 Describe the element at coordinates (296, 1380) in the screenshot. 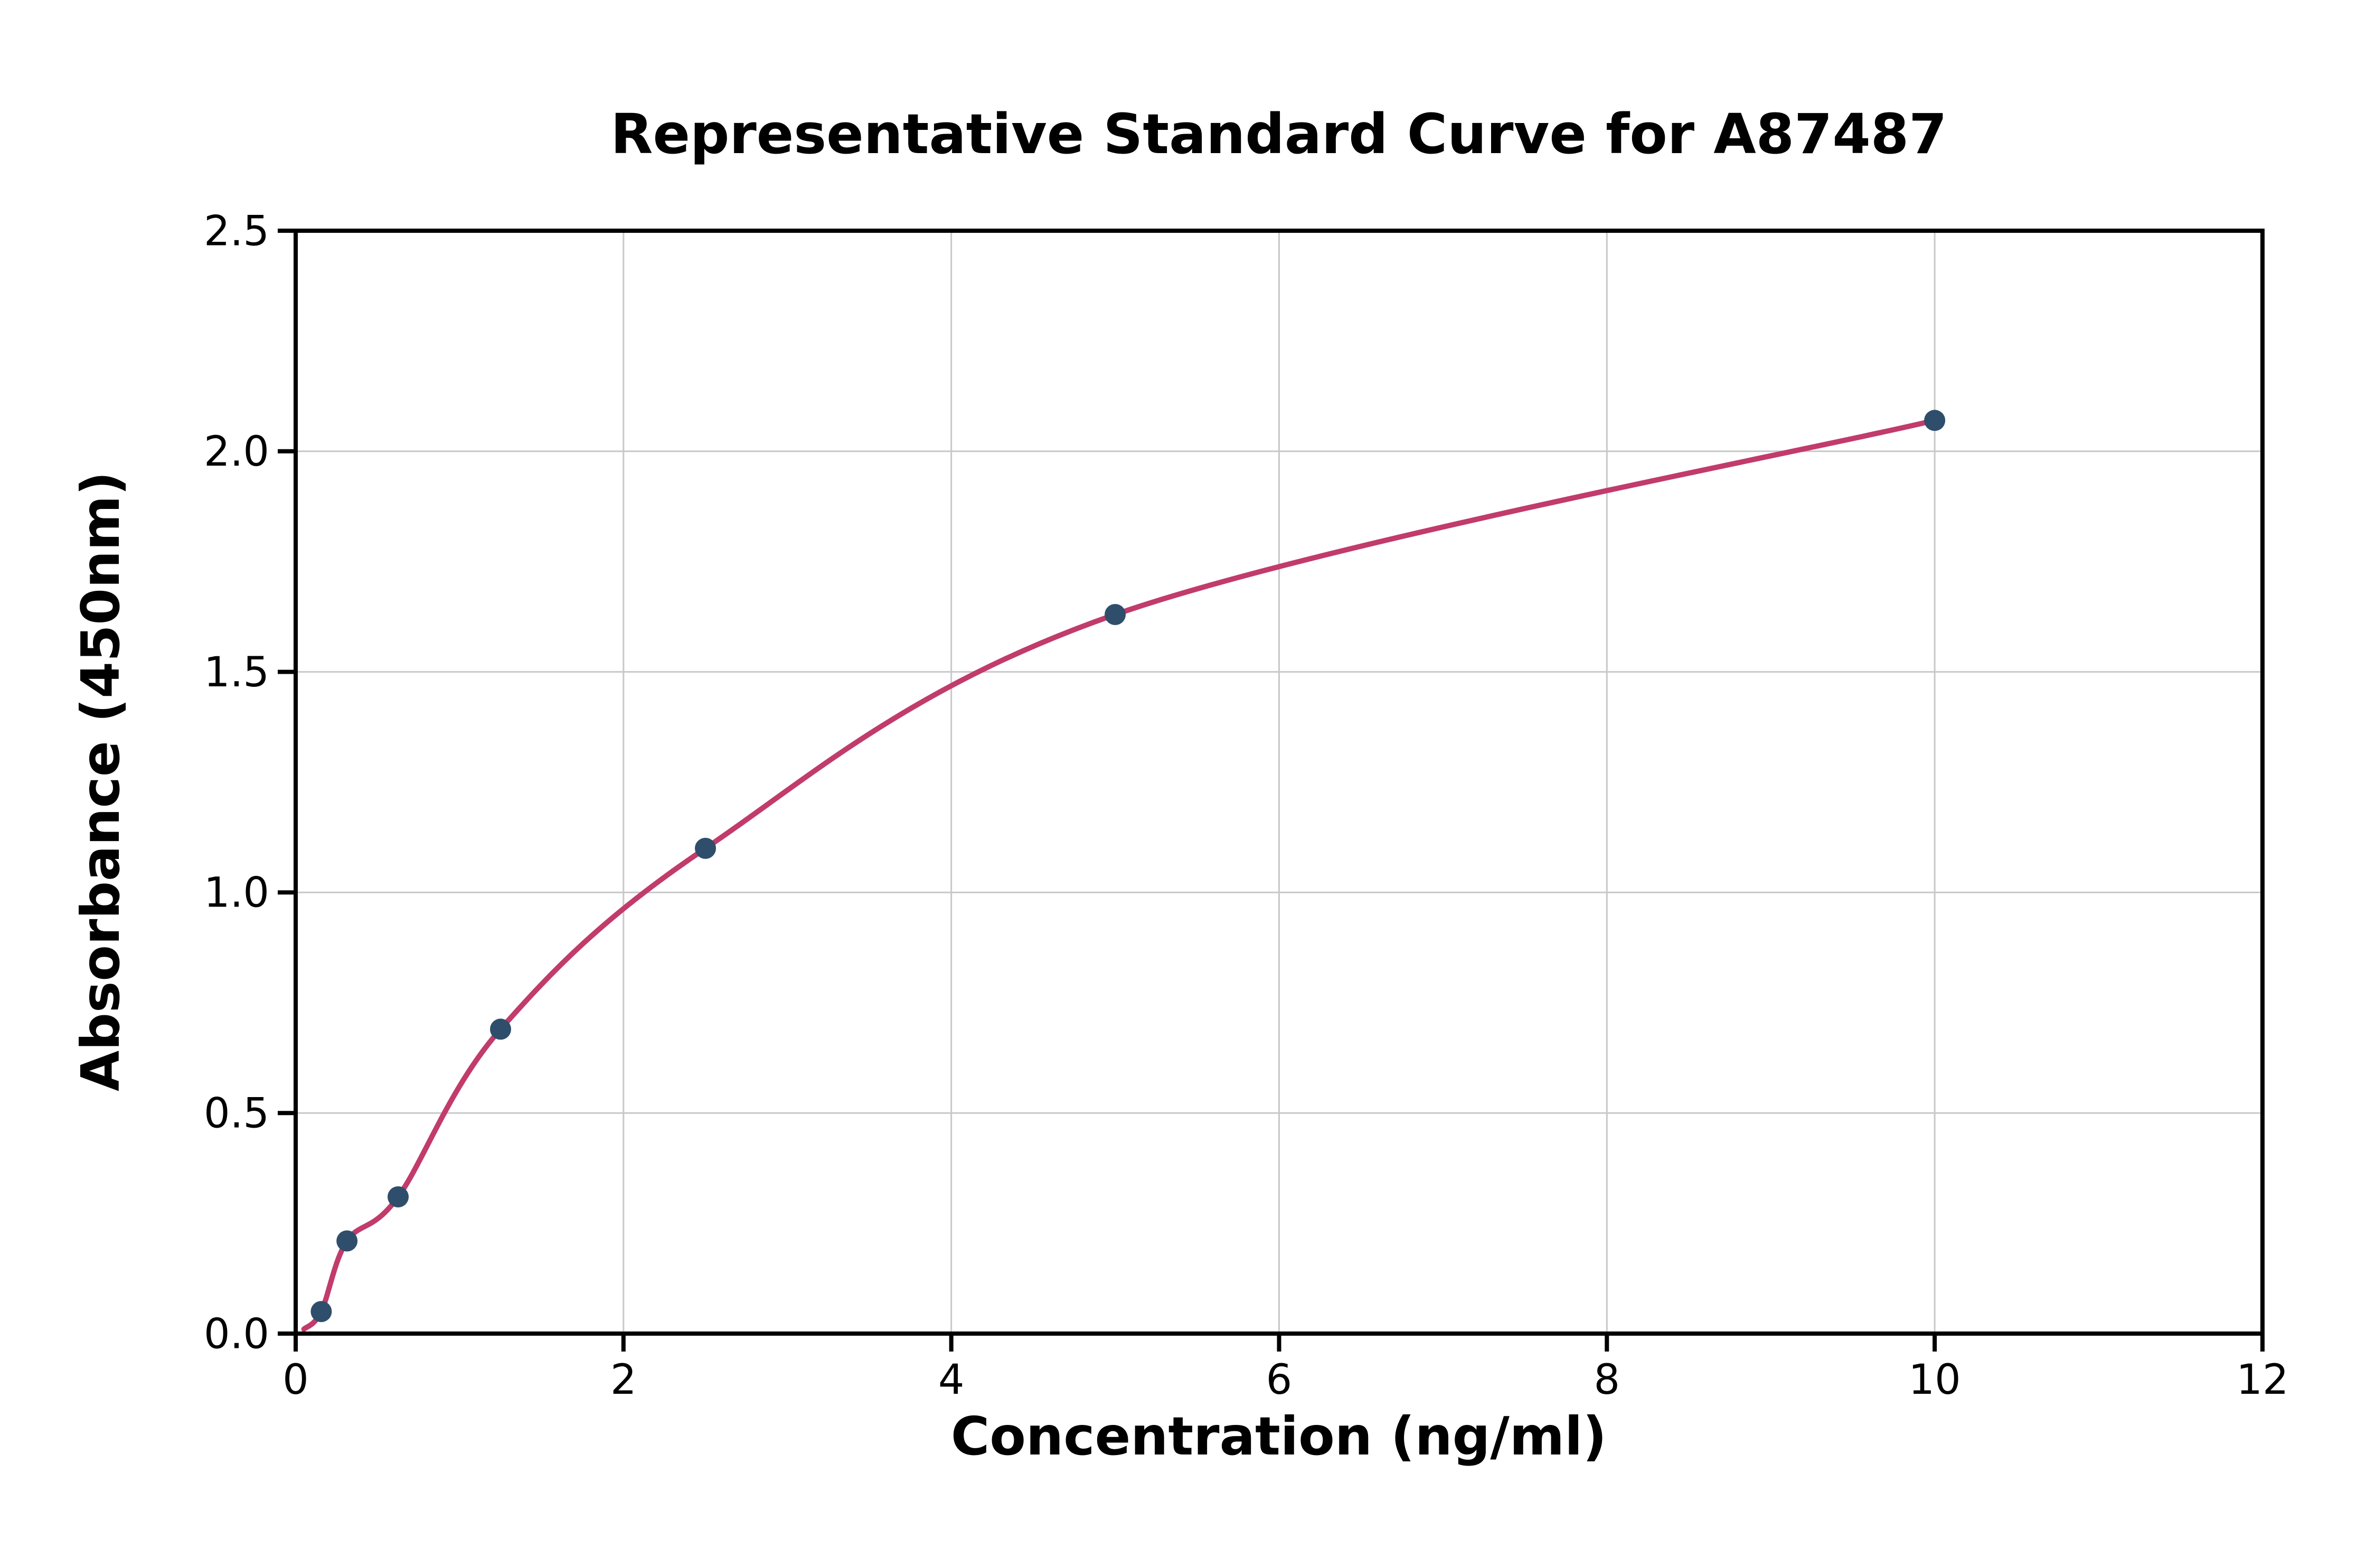

I see `x-tick-label: 0` at that location.